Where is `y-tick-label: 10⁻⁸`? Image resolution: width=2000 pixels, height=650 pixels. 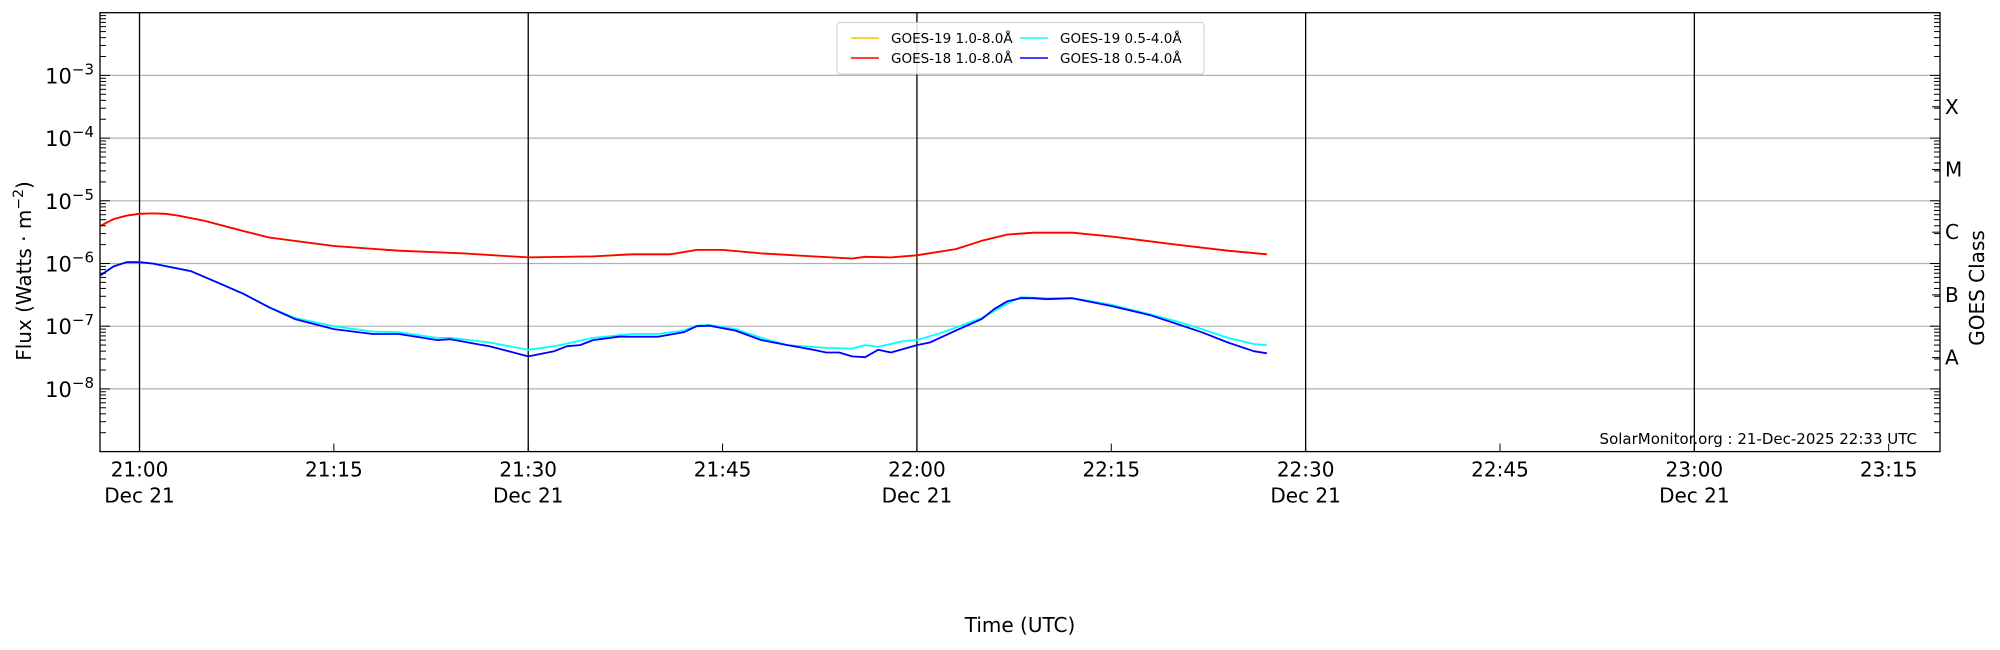
y-tick-label: 10⁻⁸ is located at coordinates (69, 388).